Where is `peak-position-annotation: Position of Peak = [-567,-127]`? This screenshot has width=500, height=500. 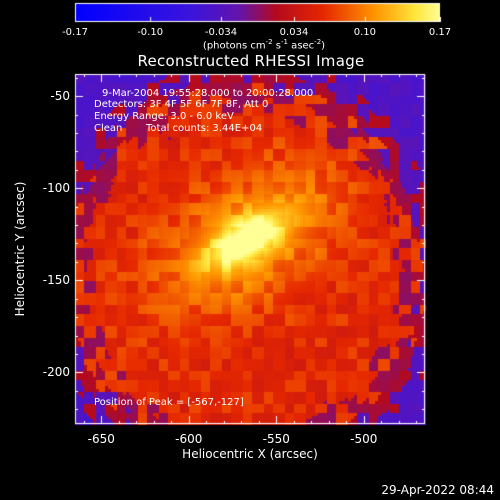
peak-position-annotation: Position of Peak = [-567,-127] is located at coordinates (169, 402).